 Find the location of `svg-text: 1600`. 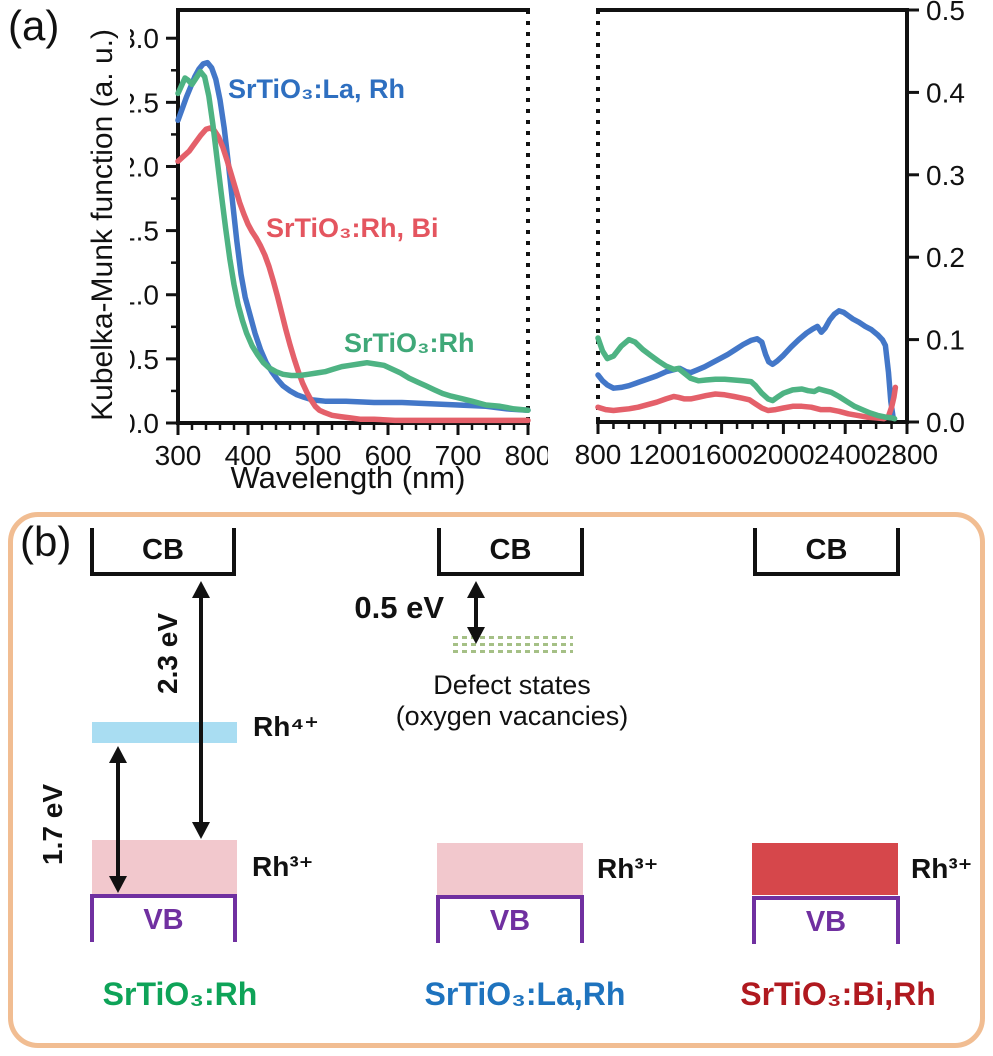

svg-text: 1600 is located at coordinates (721, 454).